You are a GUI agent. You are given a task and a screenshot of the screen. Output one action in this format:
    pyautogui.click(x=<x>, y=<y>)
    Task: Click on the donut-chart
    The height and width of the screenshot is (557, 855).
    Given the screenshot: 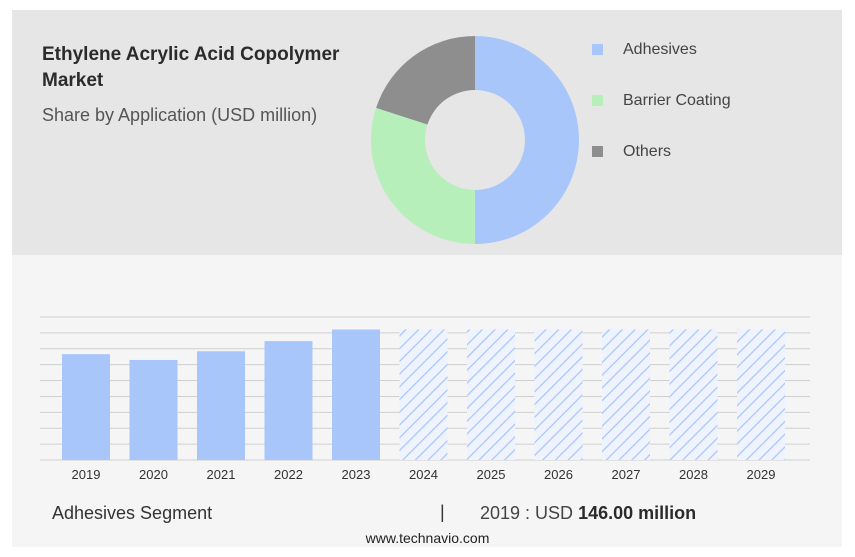 What is the action you would take?
    pyautogui.click(x=475, y=140)
    